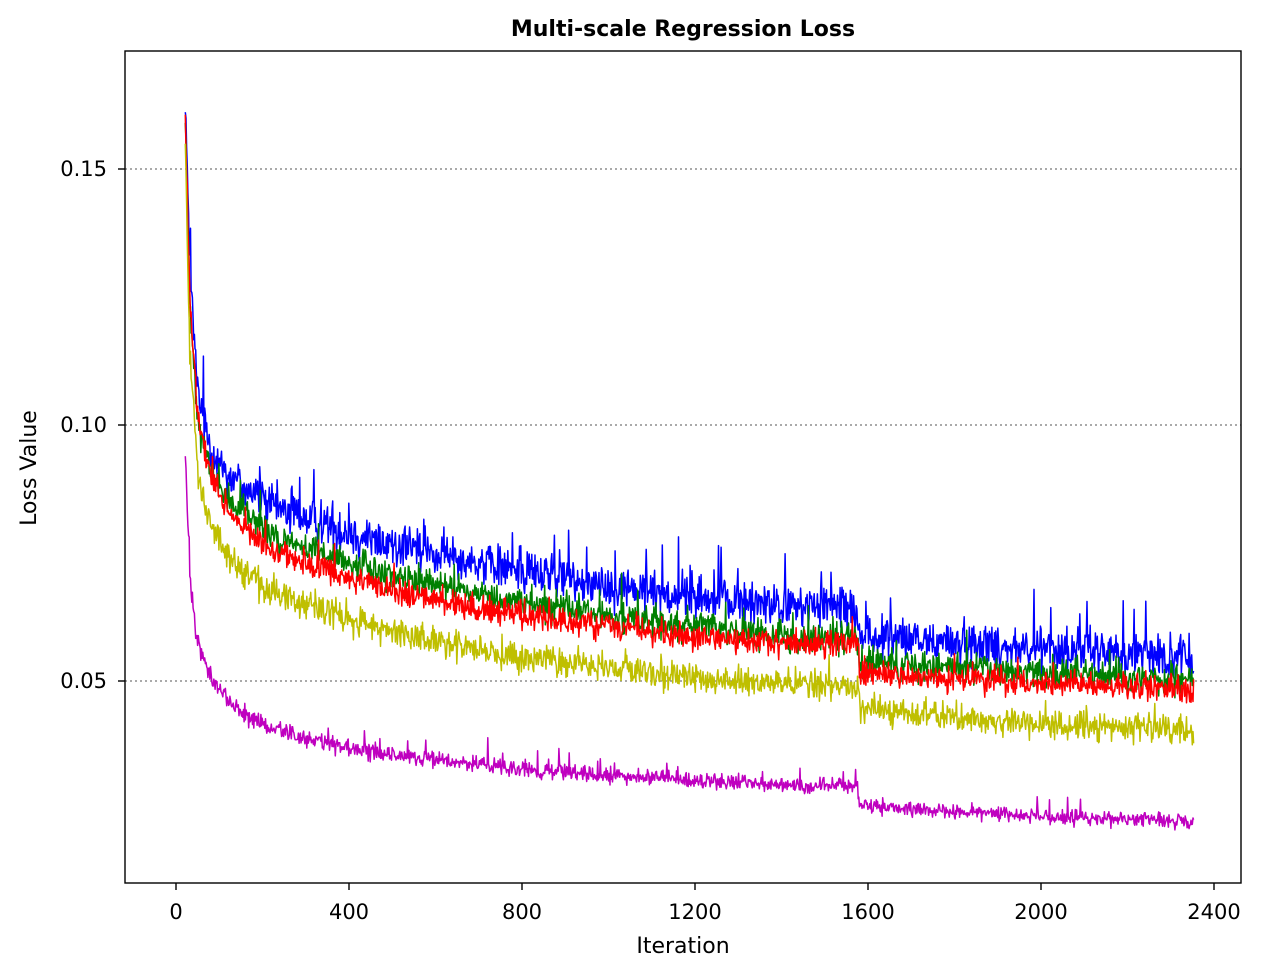  I want to click on y-axis: 0.05 0.10 0.15, so click(92, 425).